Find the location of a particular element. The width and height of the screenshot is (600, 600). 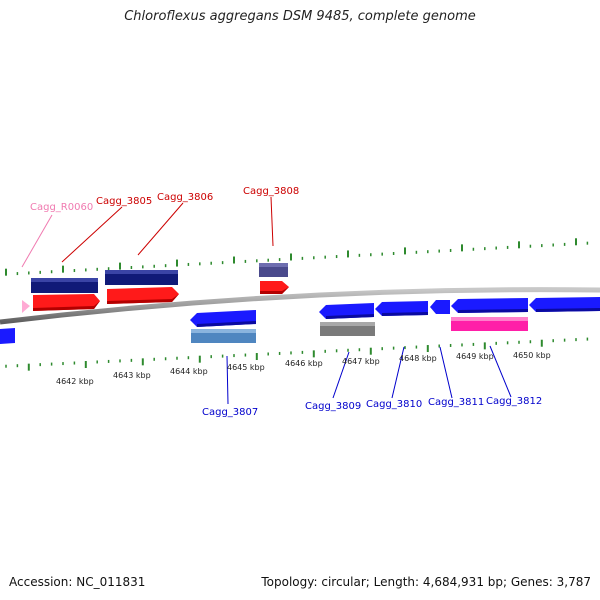

gene-blue-3809-shadow is located at coordinates (350, 316).